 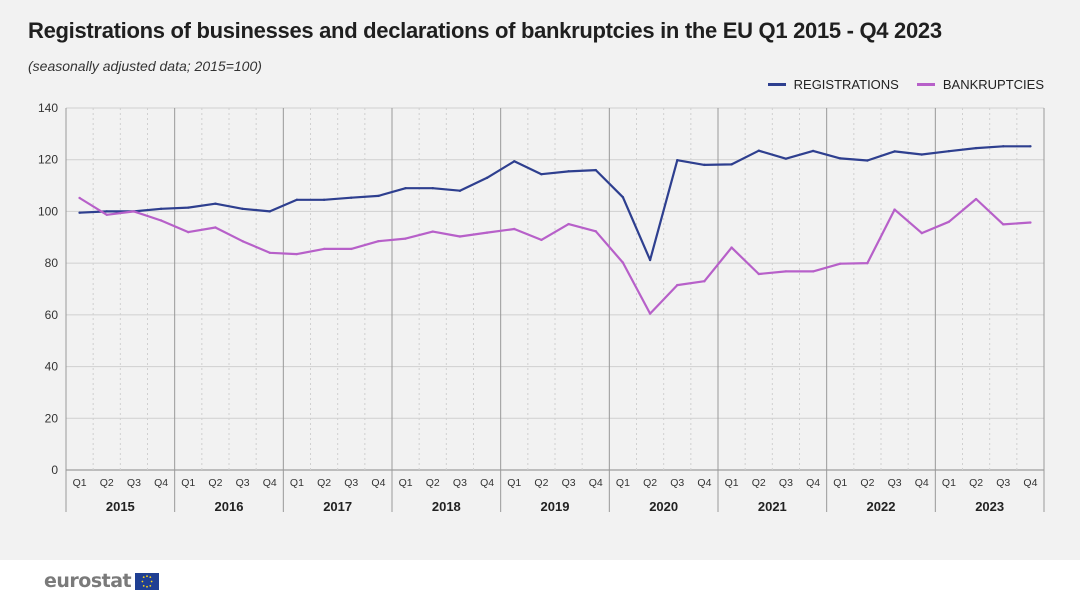 I want to click on legend-label-bankruptcies: BANKRUPTCIES, so click(x=993, y=84).